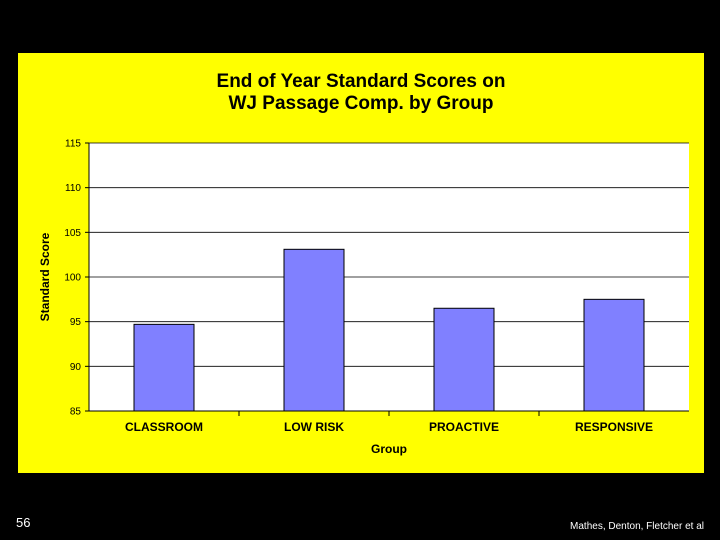 The height and width of the screenshot is (540, 720). I want to click on y-tick-label: 105, so click(72, 233).